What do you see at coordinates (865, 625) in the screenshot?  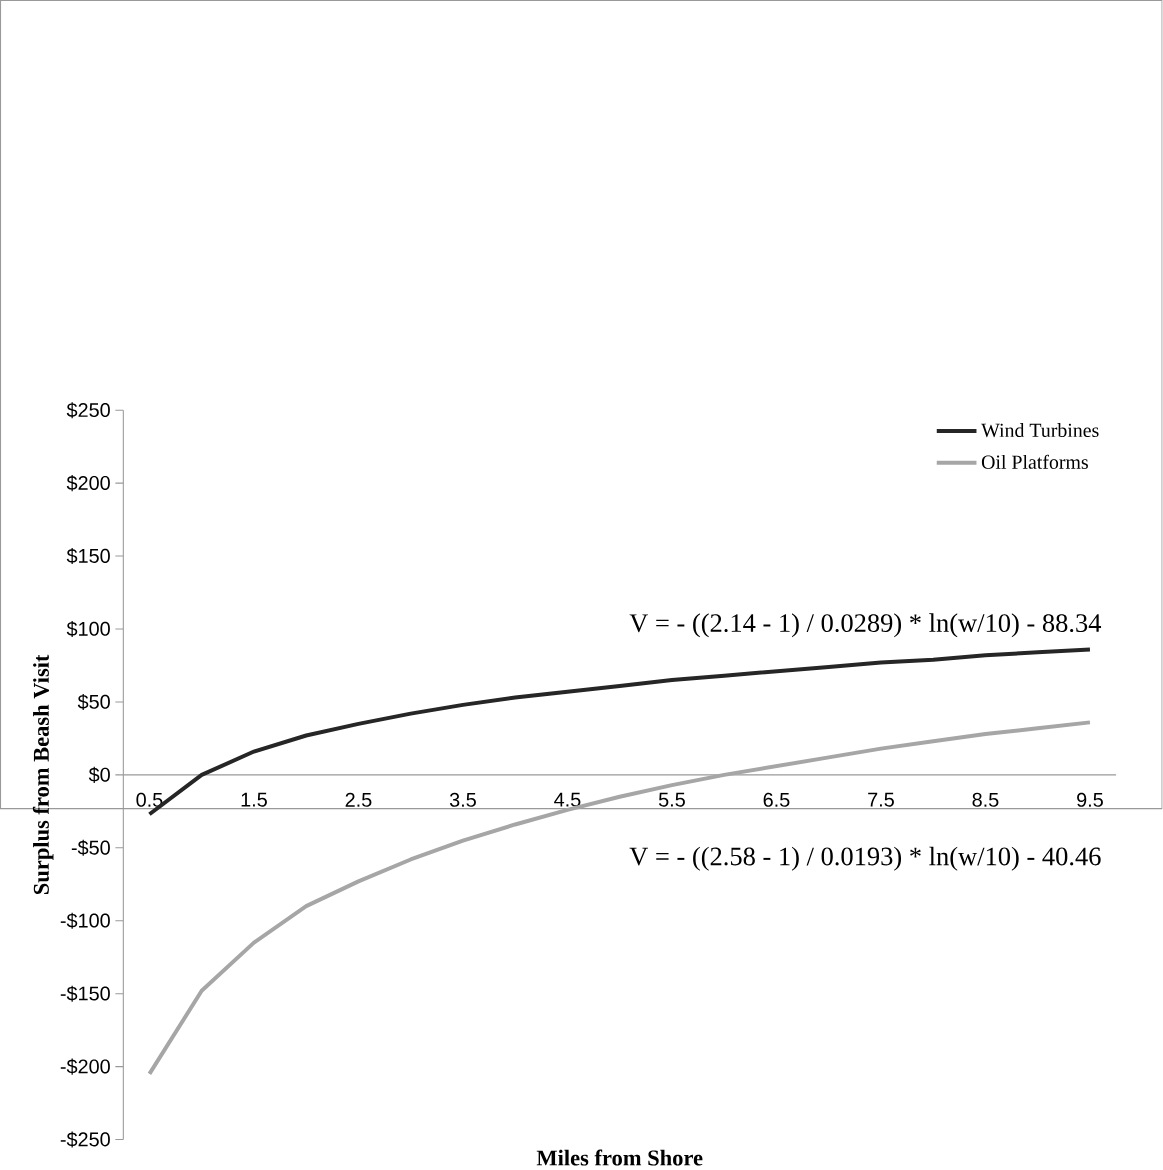 I see `annotation: V = - ((2.14 - 1) / 0.0289) * ln(w/10) - 88.34` at bounding box center [865, 625].